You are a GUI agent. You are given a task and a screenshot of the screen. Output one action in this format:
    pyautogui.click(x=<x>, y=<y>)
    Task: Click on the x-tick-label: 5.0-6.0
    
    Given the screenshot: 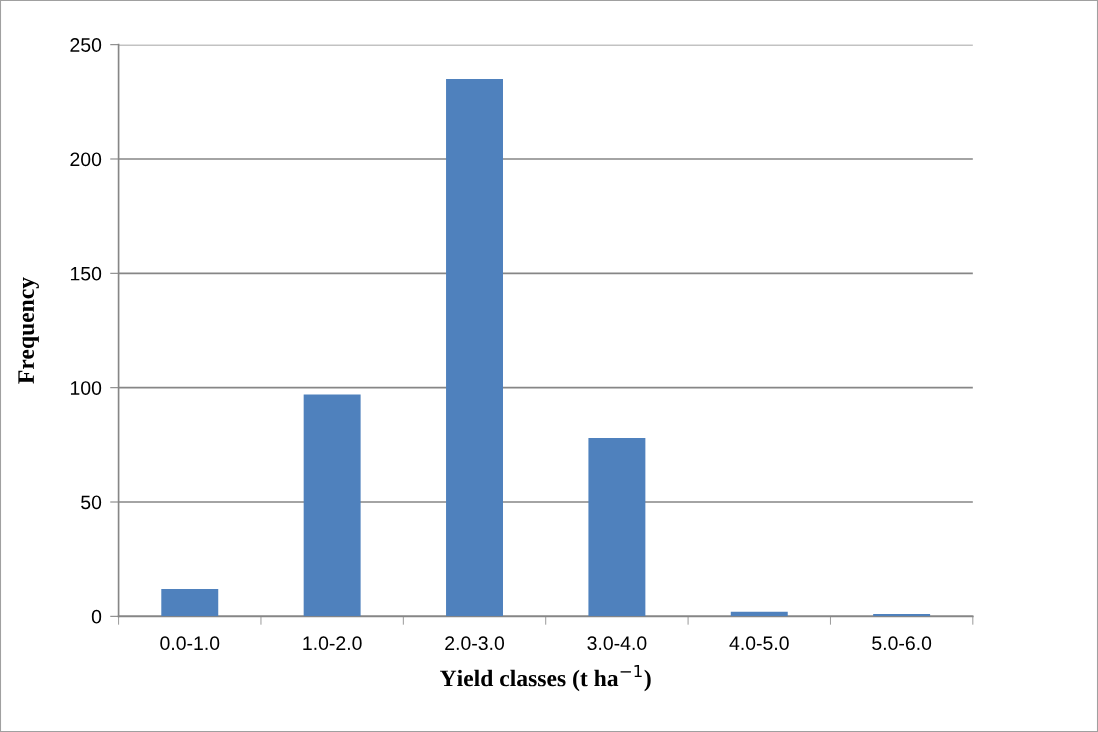 What is the action you would take?
    pyautogui.click(x=902, y=643)
    